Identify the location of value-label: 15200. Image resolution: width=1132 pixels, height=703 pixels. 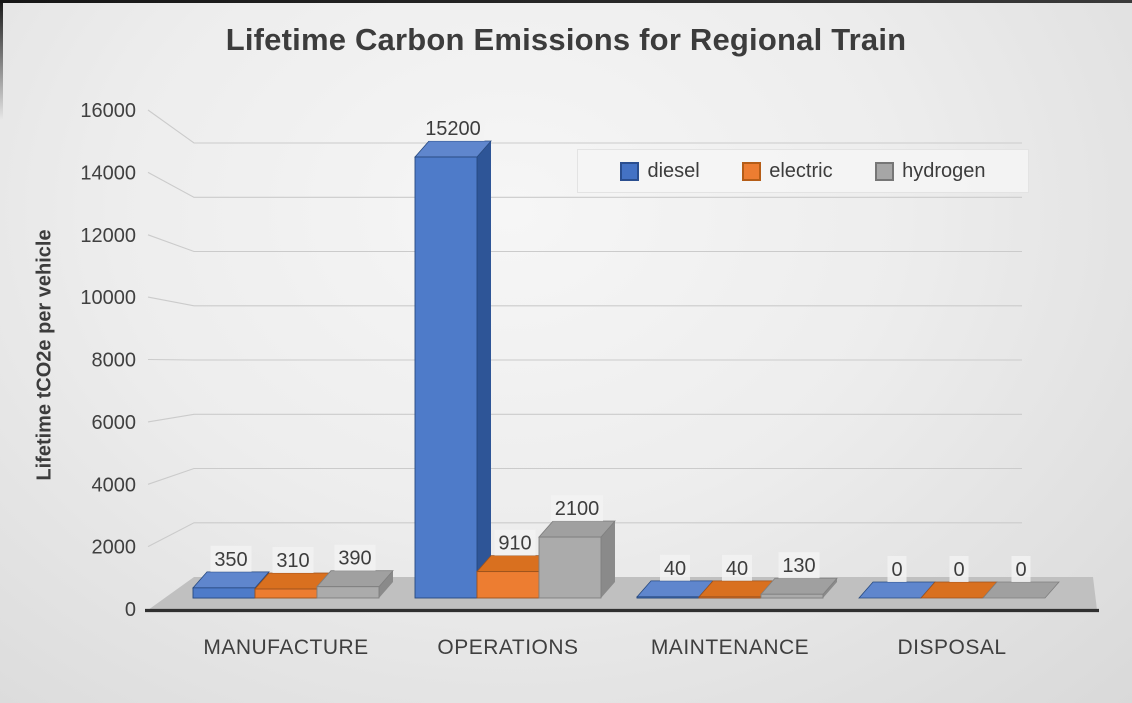
(453, 129).